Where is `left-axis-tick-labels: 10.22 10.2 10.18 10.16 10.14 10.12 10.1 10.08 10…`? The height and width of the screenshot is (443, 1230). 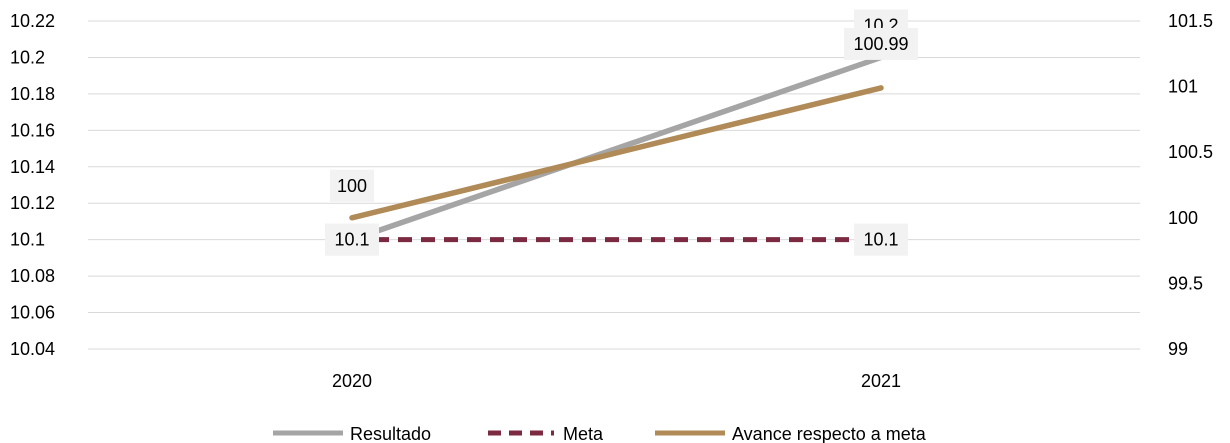 left-axis-tick-labels: 10.22 10.2 10.18 10.16 10.14 10.12 10.1 10.08 10… is located at coordinates (32, 185).